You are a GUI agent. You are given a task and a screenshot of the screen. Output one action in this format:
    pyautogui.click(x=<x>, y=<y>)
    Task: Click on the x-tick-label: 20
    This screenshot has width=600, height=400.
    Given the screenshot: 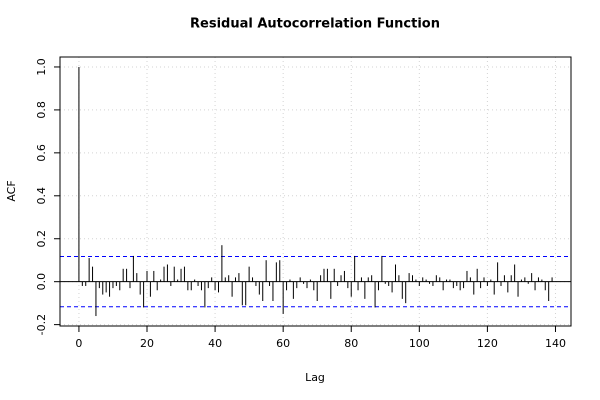 What is the action you would take?
    pyautogui.click(x=147, y=343)
    